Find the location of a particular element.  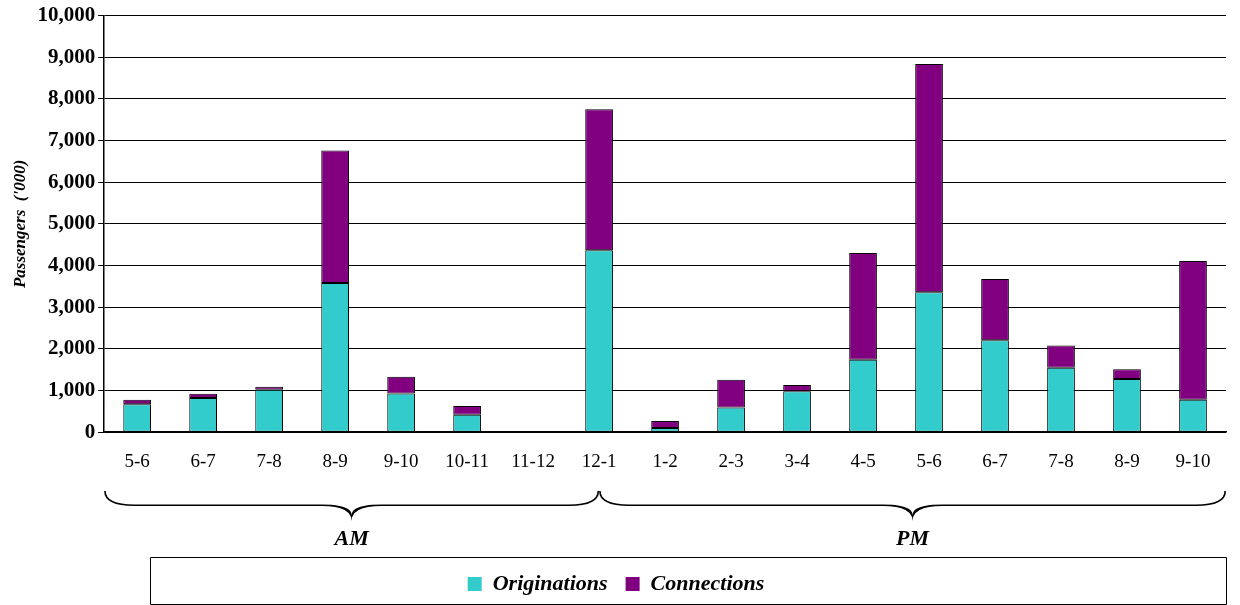

x-tick-label: 11-12 is located at coordinates (533, 460).